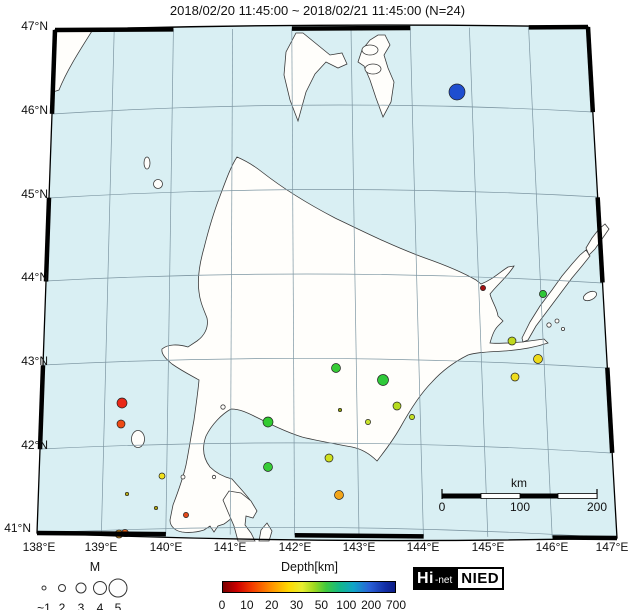 This screenshot has height=610, width=635. Describe the element at coordinates (488, 547) in the screenshot. I see `lon-label: 145°E` at that location.